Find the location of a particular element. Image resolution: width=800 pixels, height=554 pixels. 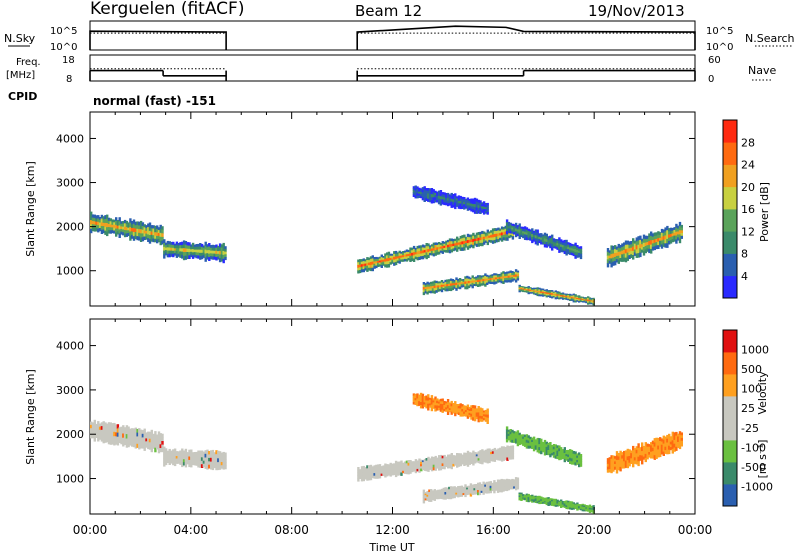

velocity-colorbar-swatch is located at coordinates (730, 407).